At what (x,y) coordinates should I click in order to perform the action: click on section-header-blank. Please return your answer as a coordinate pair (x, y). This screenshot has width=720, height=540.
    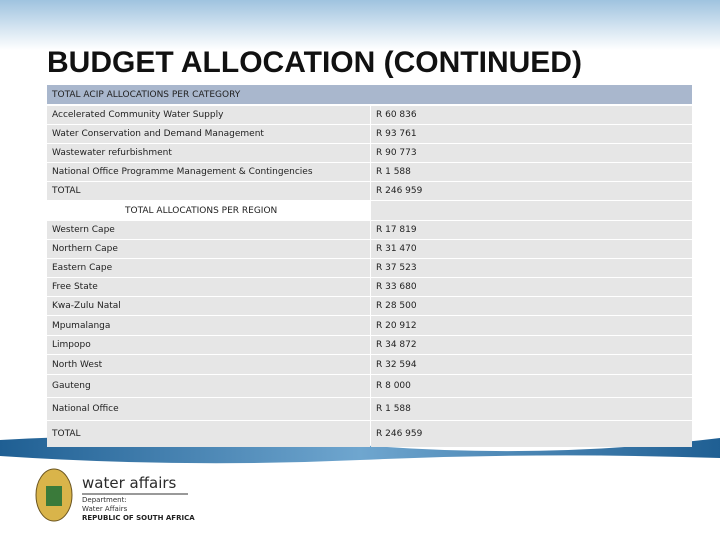
    Looking at the image, I should click on (531, 210).